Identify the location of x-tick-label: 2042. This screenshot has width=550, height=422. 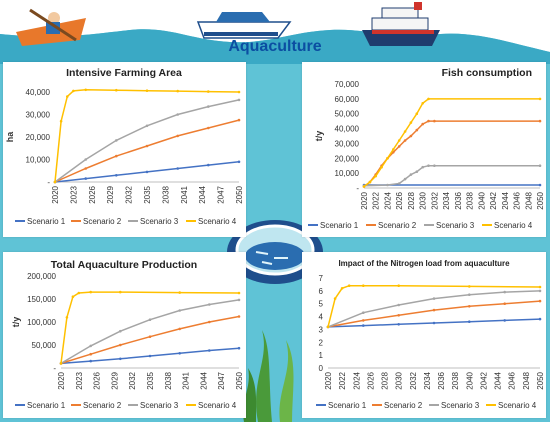
(483, 380).